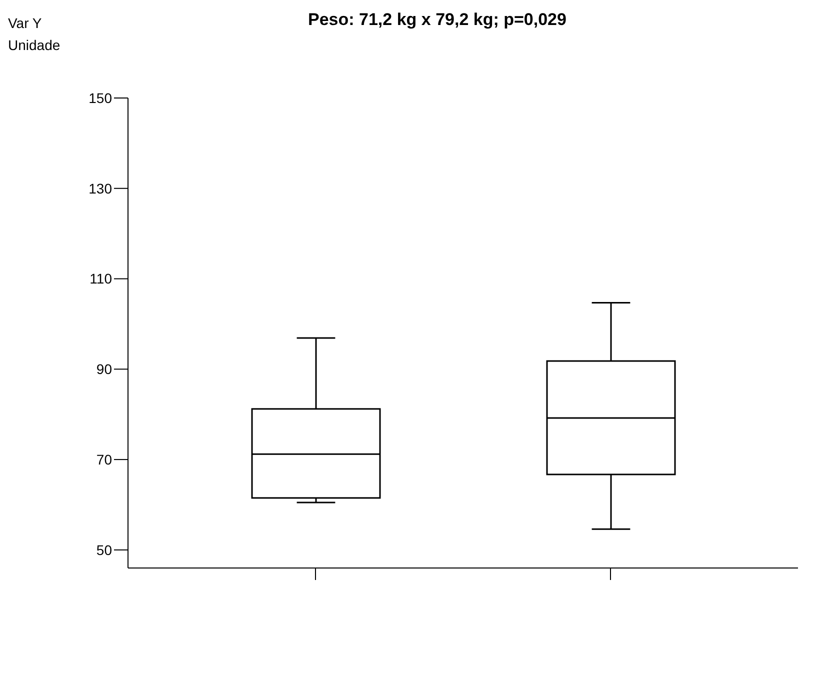 This screenshot has width=819, height=689. What do you see at coordinates (104, 369) in the screenshot?
I see `y-tick-label: 90` at bounding box center [104, 369].